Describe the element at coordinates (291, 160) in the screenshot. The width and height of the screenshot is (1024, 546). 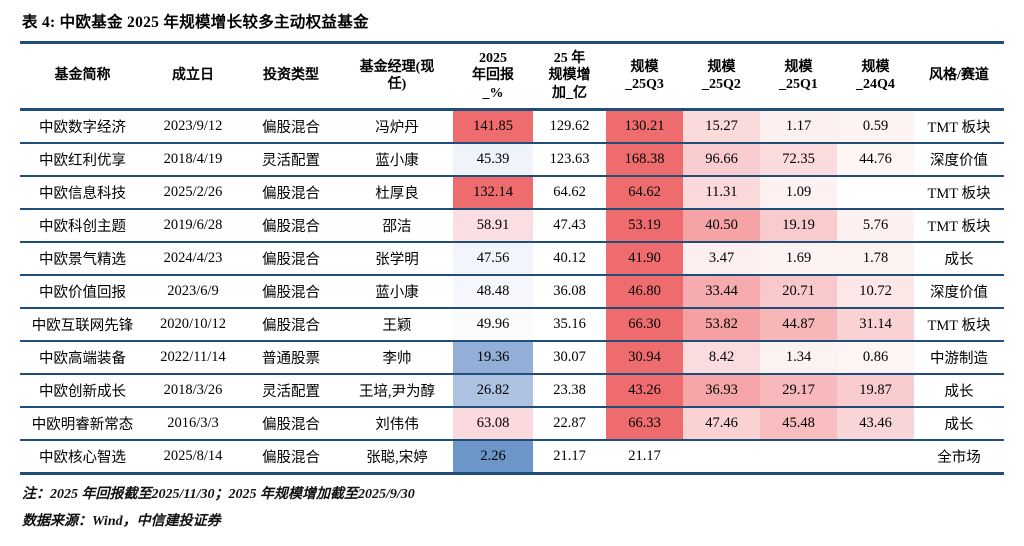
I see `cell-type: 灵活配置` at that location.